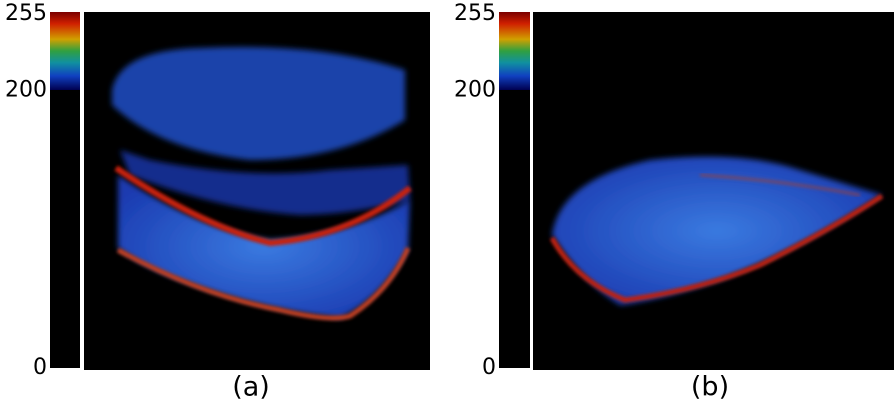  I want to click on render-volume, so click(717, 230).